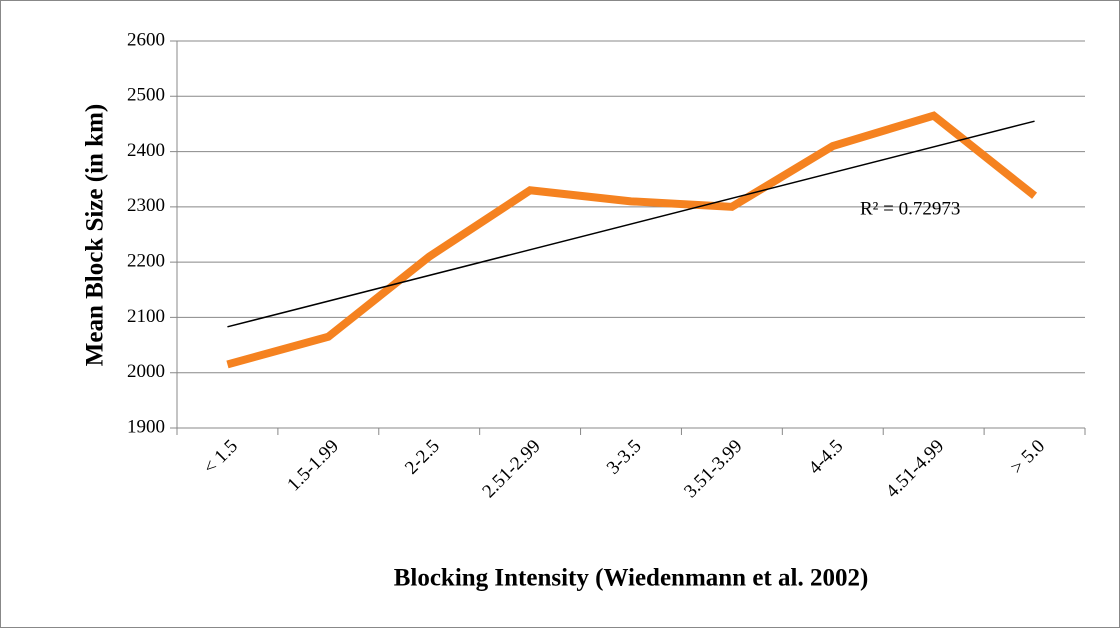  Describe the element at coordinates (910, 208) in the screenshot. I see `trendline-label: R² = 0.72973` at that location.